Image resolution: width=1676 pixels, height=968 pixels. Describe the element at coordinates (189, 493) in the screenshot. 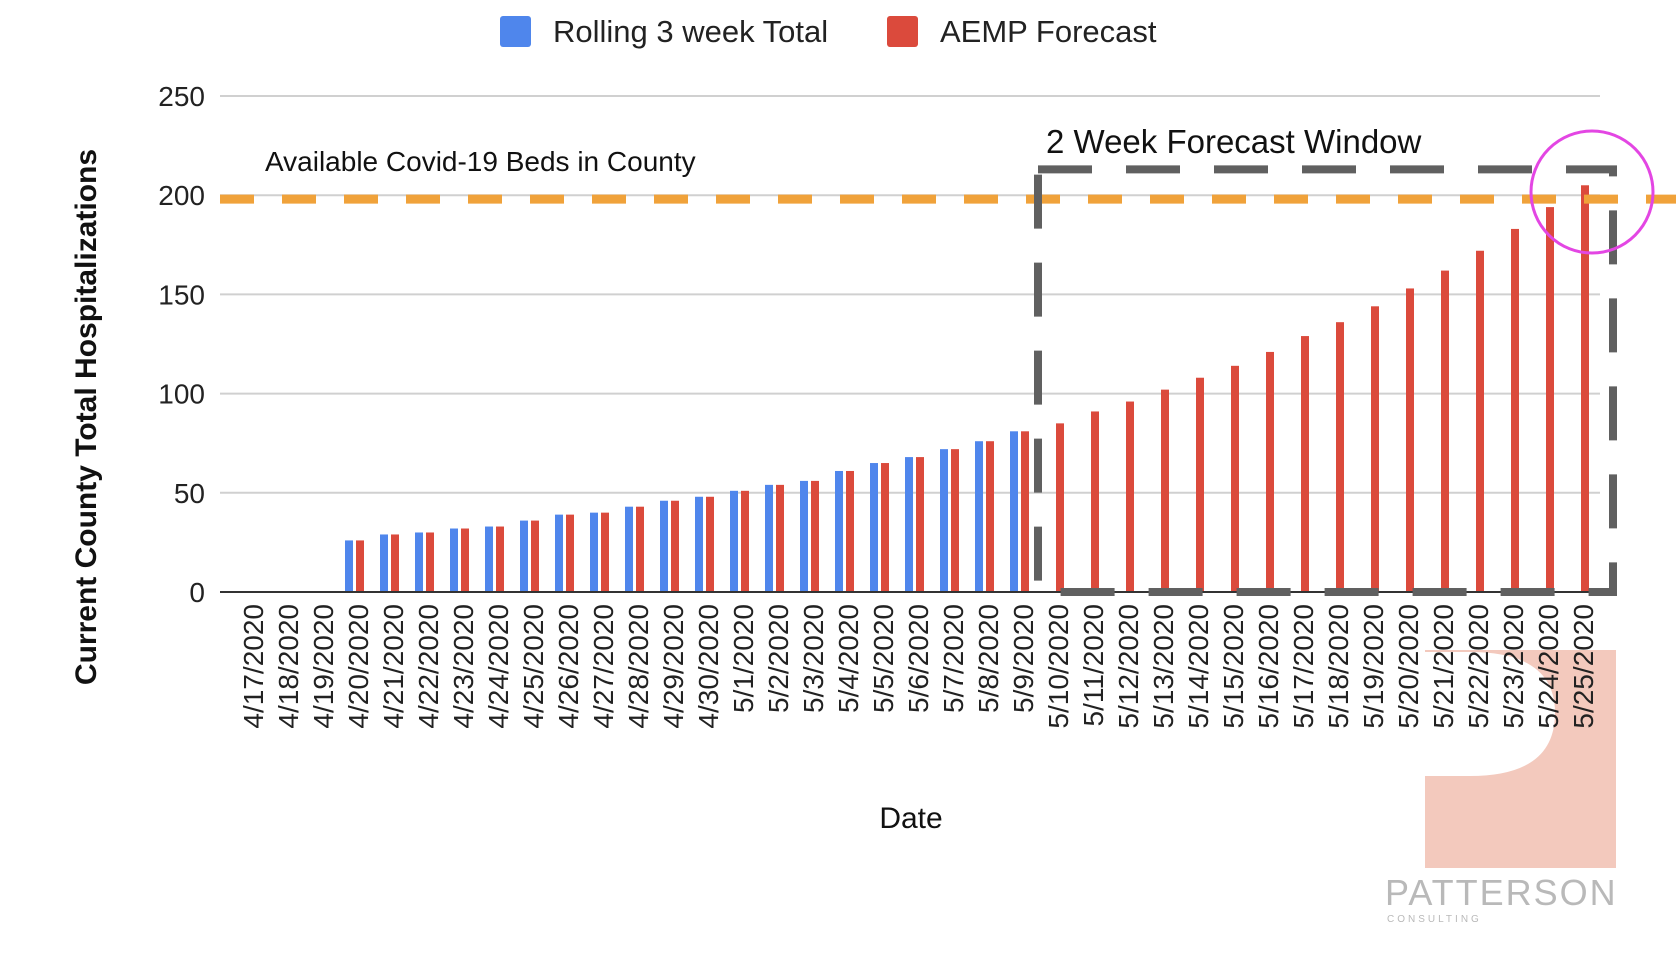

I see `y-tick-label: 50` at that location.